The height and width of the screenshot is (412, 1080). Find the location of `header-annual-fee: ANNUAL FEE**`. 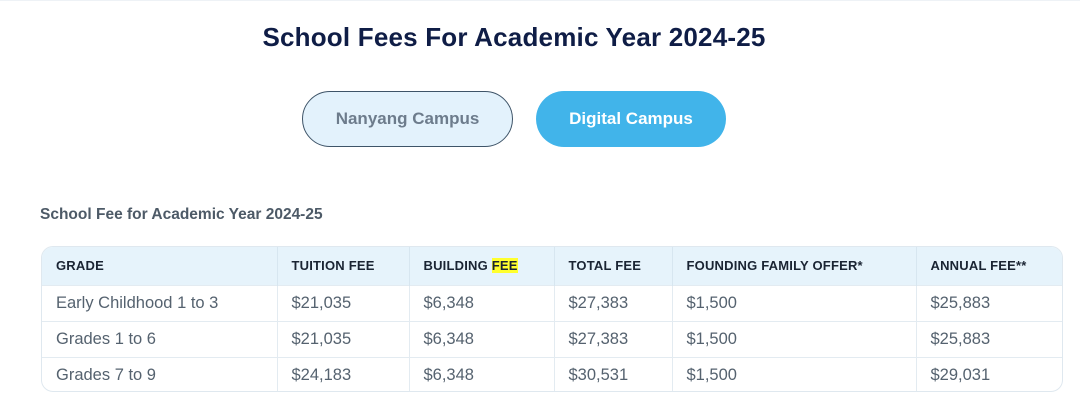

header-annual-fee: ANNUAL FEE** is located at coordinates (978, 266).